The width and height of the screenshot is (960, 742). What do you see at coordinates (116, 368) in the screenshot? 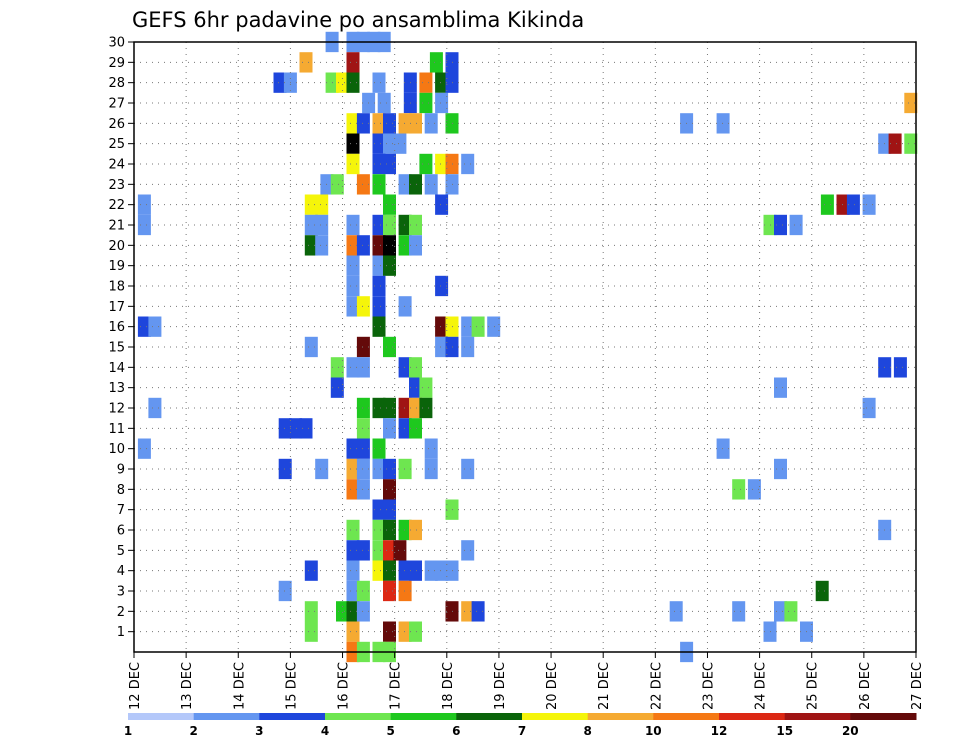
I see `y-tick-label: 14` at bounding box center [116, 368].